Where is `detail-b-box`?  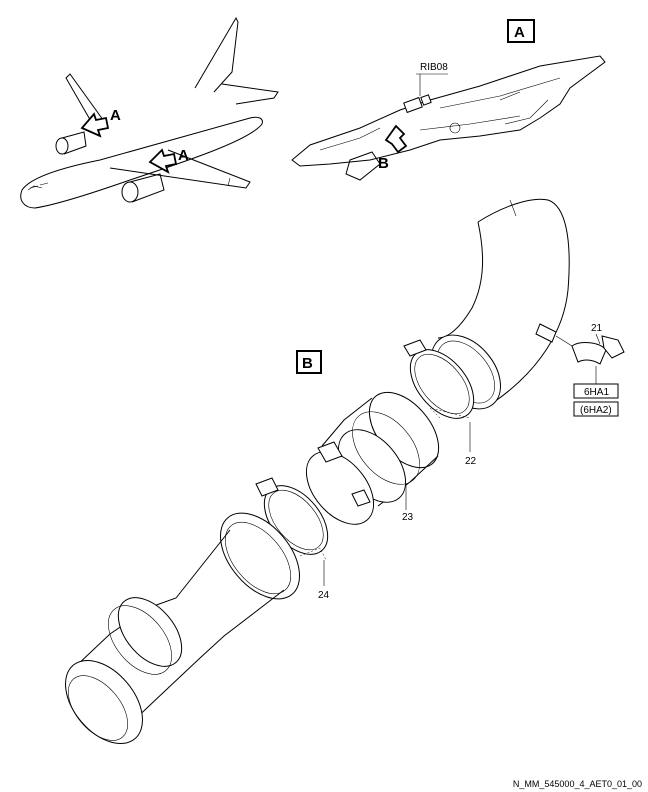
detail-b-box is located at coordinates (309, 362).